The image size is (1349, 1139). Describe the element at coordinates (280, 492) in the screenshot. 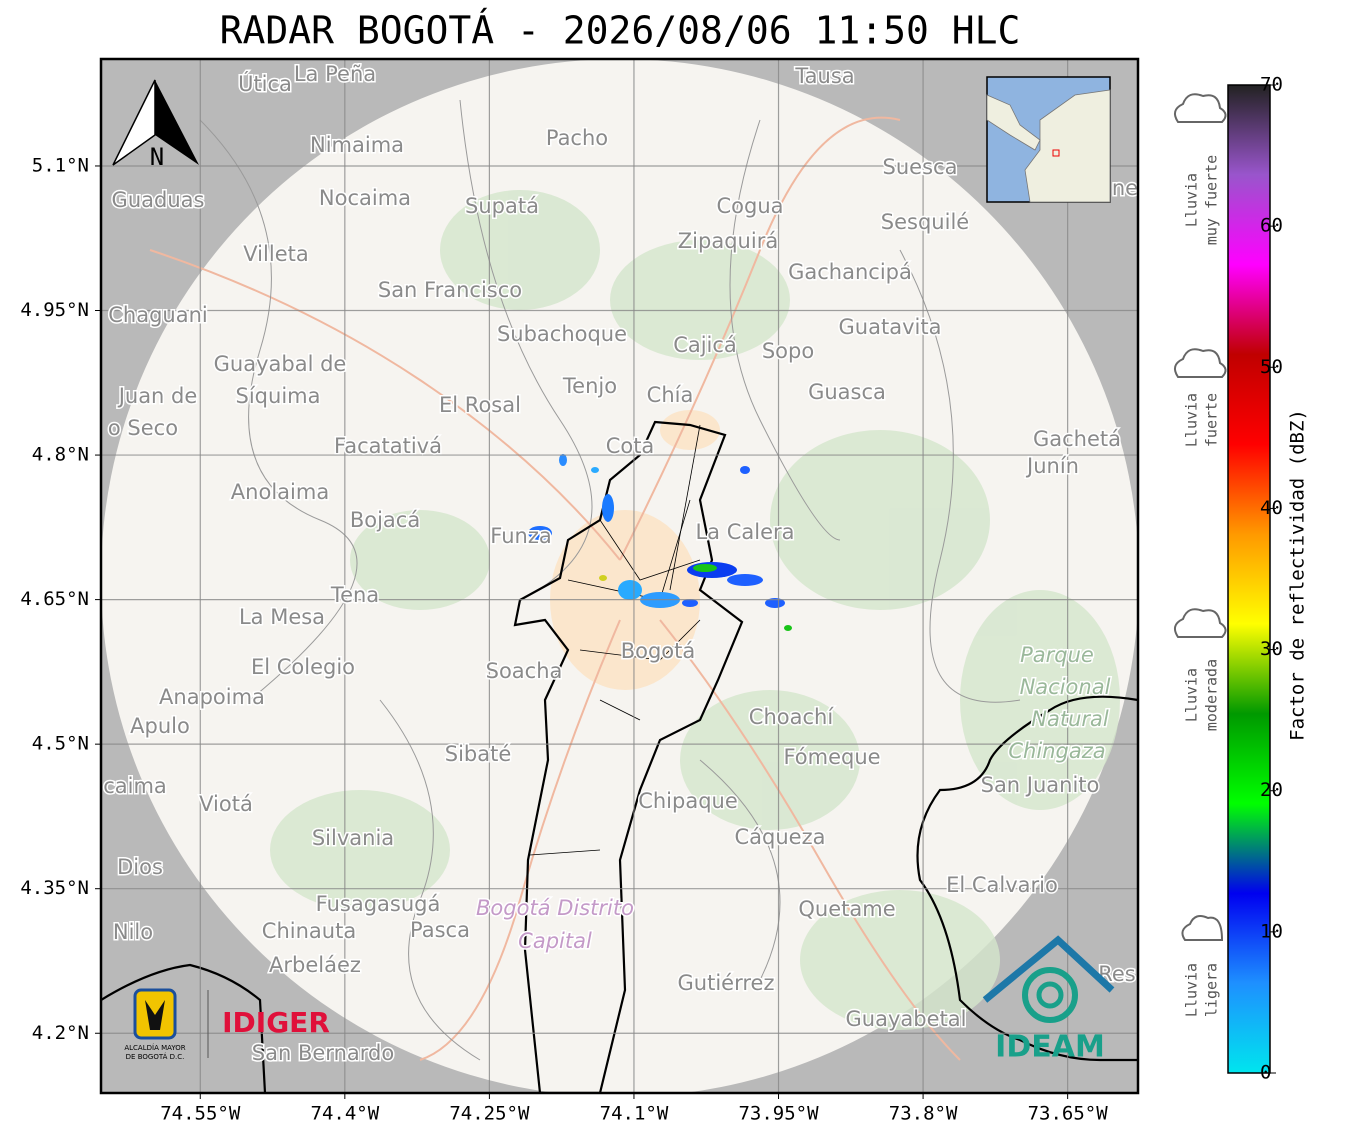

I see `place-label: Anolaima` at that location.